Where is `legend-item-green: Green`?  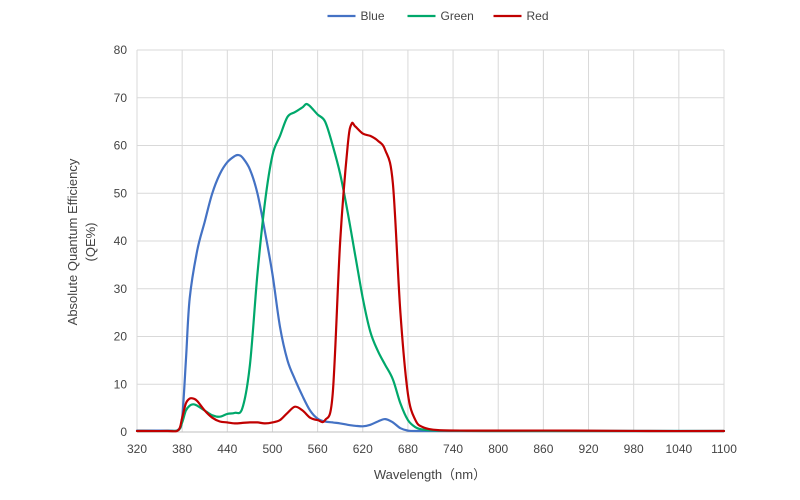 legend-item-green: Green is located at coordinates (440, 16).